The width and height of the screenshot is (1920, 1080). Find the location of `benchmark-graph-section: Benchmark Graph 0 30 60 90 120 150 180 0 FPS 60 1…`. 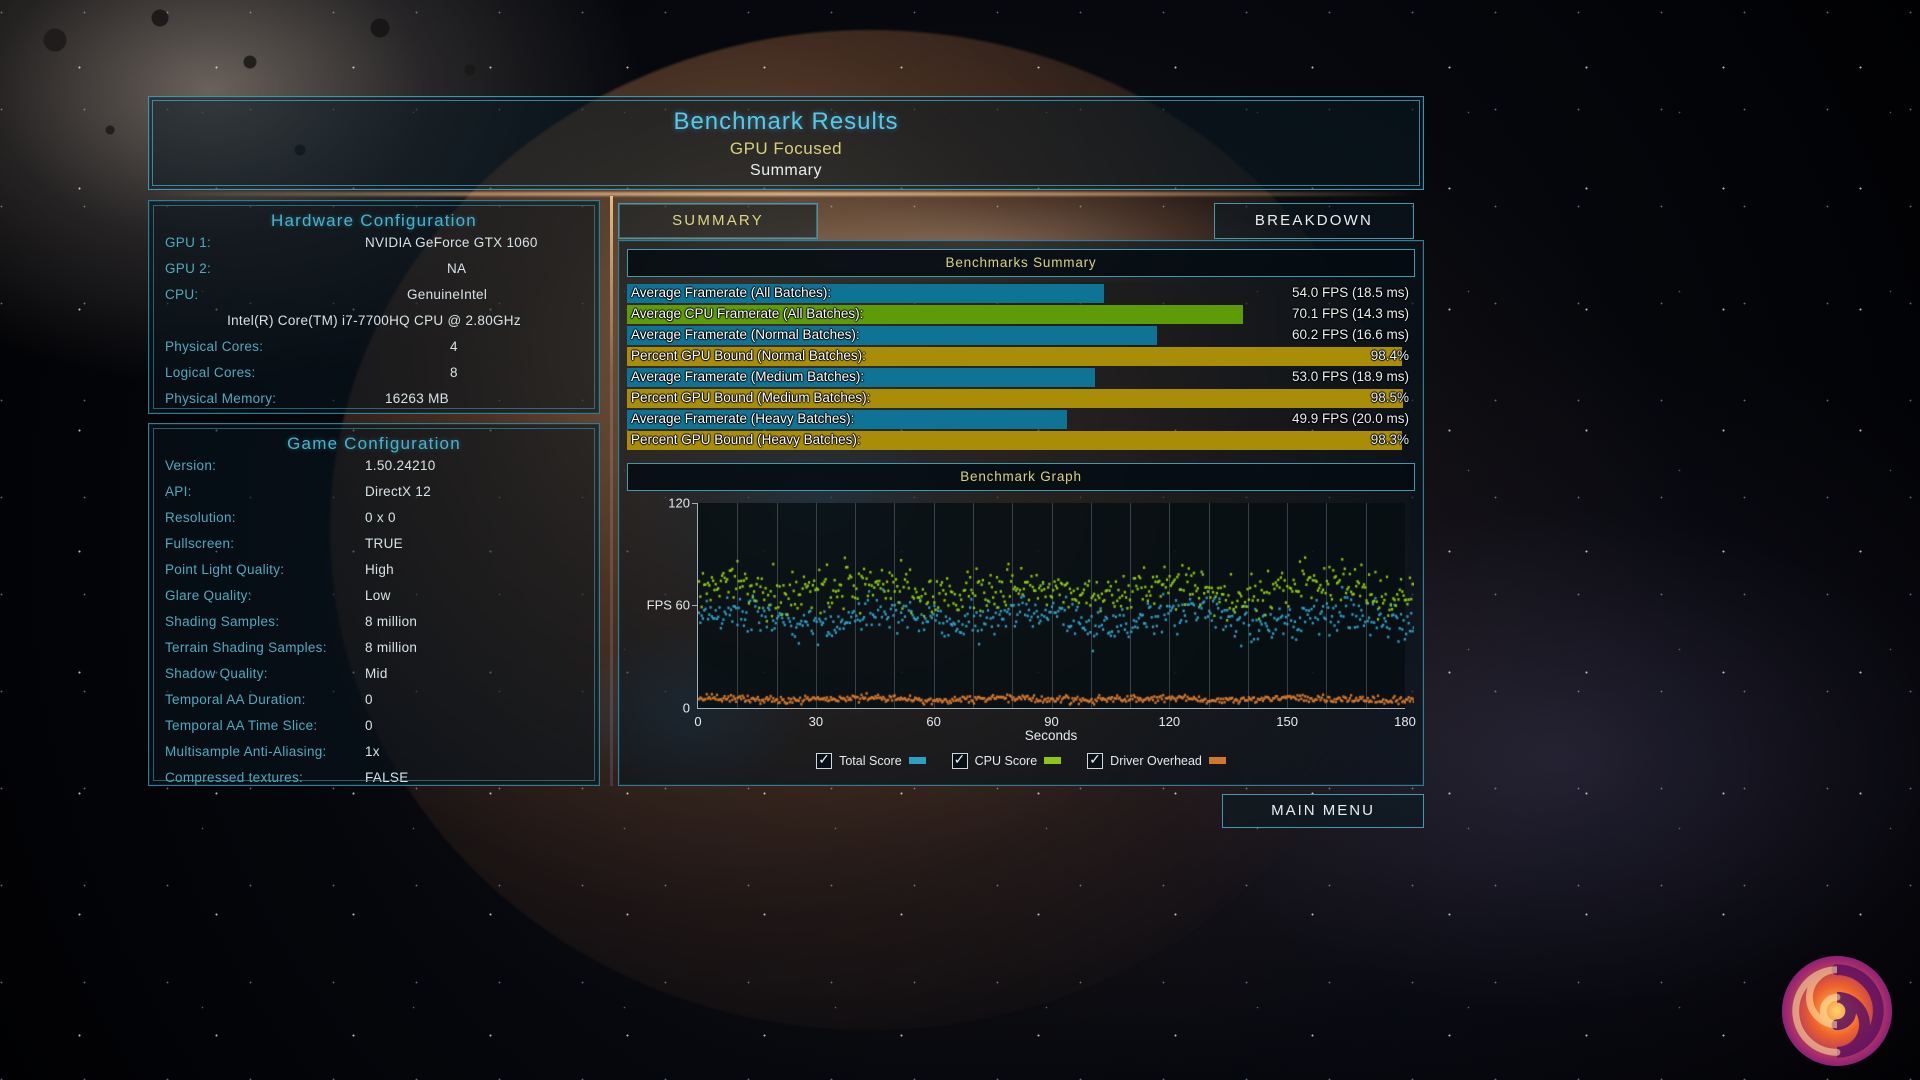

benchmark-graph-section: Benchmark Graph 0 30 60 90 120 150 180 0 FPS 60 1… is located at coordinates (1021, 616).